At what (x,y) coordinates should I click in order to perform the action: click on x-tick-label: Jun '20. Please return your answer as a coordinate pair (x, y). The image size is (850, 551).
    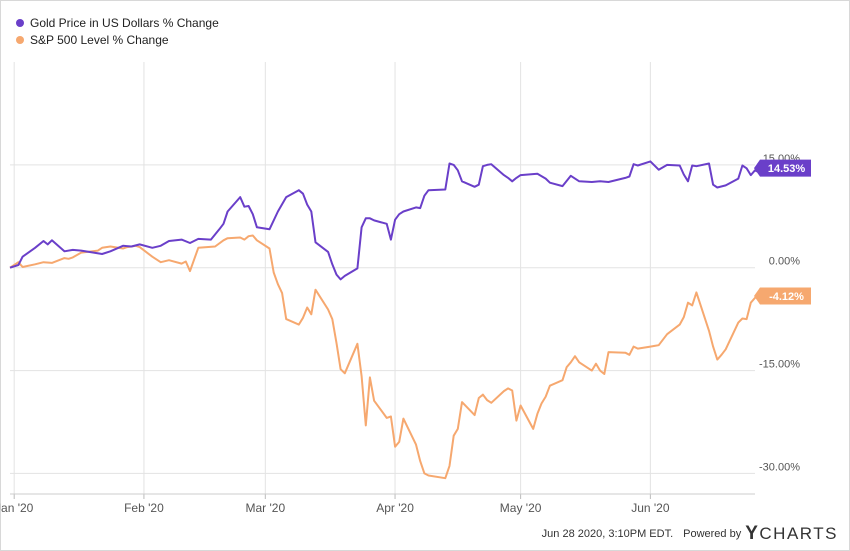
    Looking at the image, I should click on (650, 508).